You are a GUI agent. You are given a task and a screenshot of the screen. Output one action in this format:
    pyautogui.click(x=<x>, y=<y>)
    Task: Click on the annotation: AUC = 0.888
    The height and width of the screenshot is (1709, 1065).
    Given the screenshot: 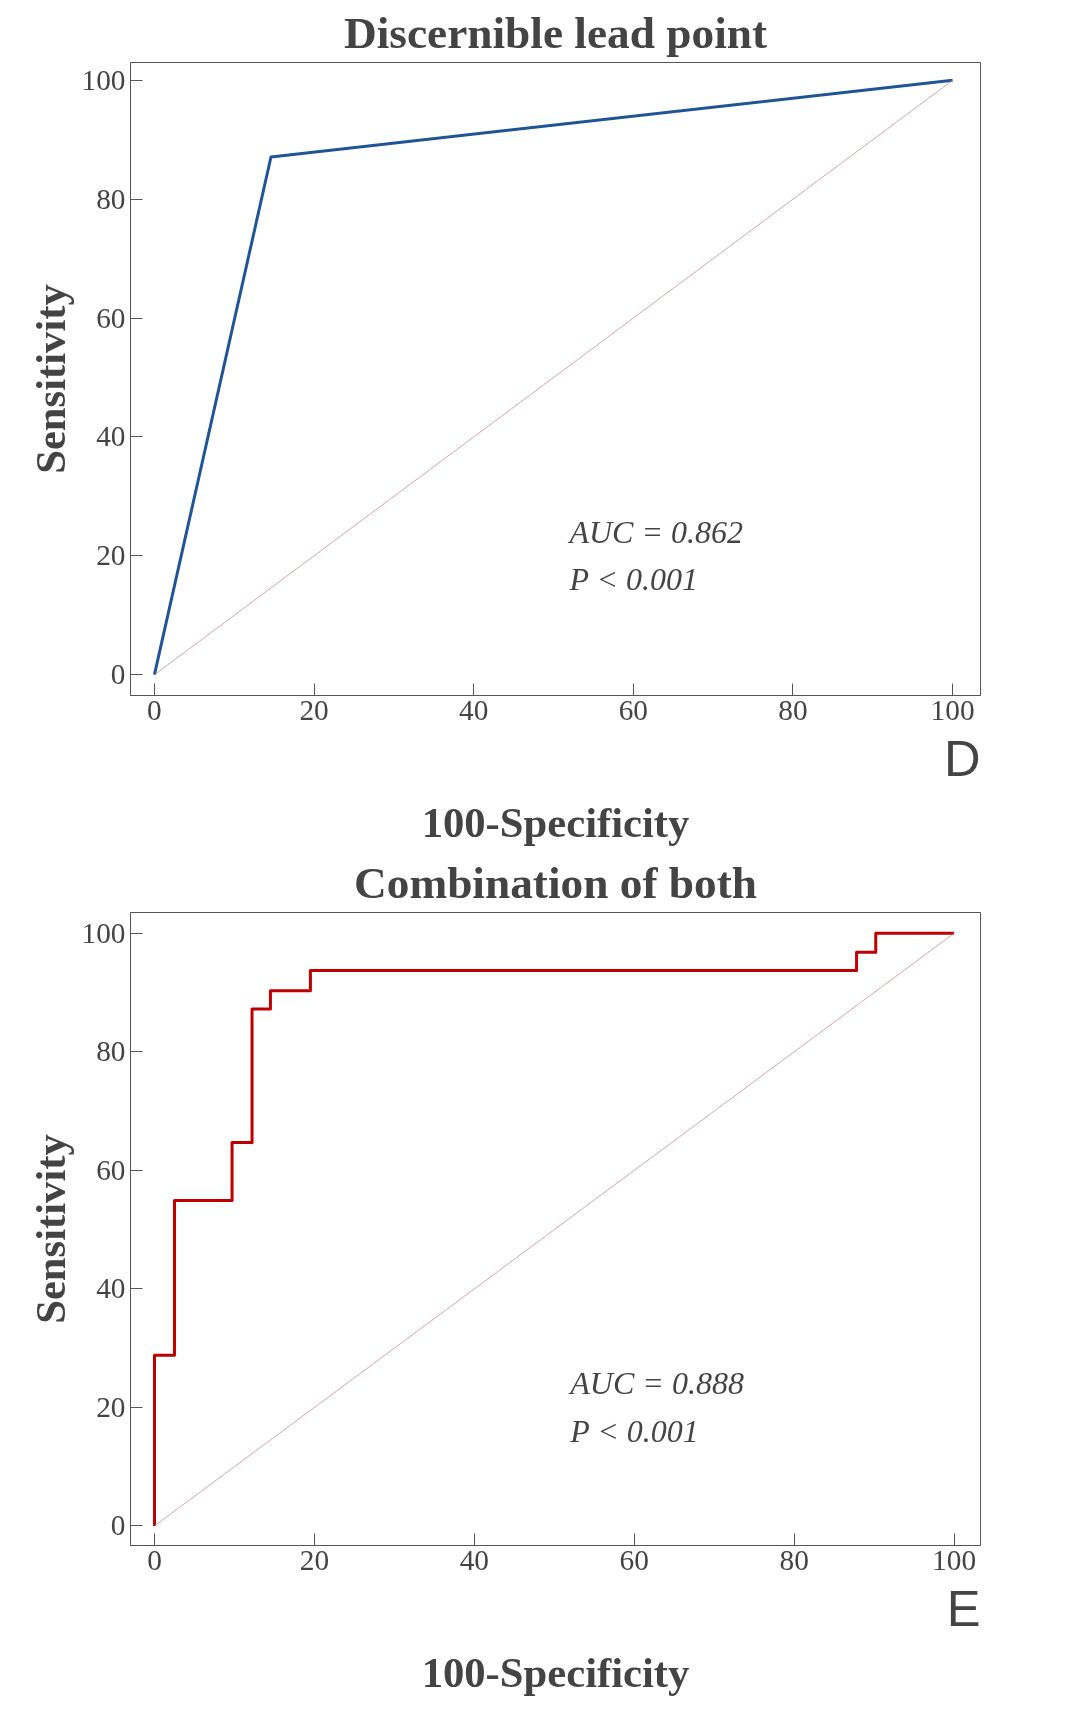 What is the action you would take?
    pyautogui.click(x=656, y=1383)
    